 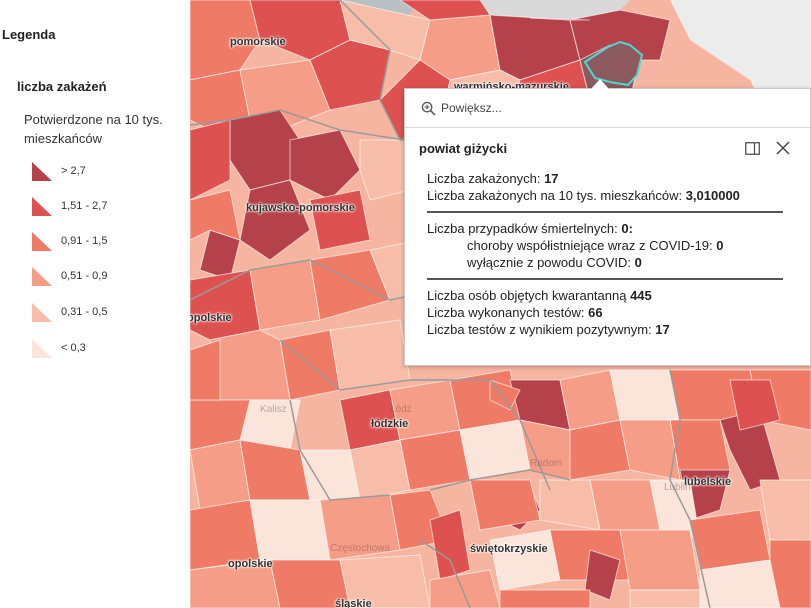 What do you see at coordinates (62, 86) in the screenshot?
I see `legend-layer-name: liczba zakażeń` at bounding box center [62, 86].